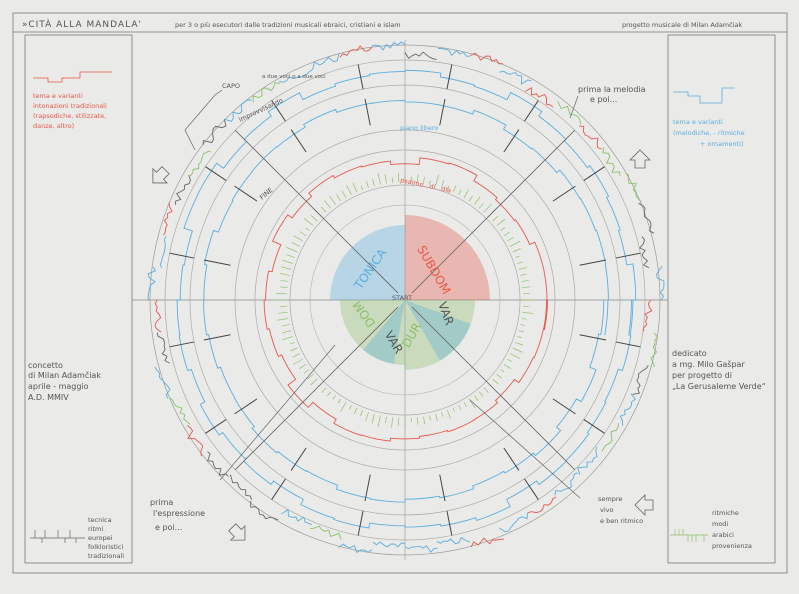 This screenshot has width=799, height=594. I want to click on capo-label: CAPO, so click(231, 86).